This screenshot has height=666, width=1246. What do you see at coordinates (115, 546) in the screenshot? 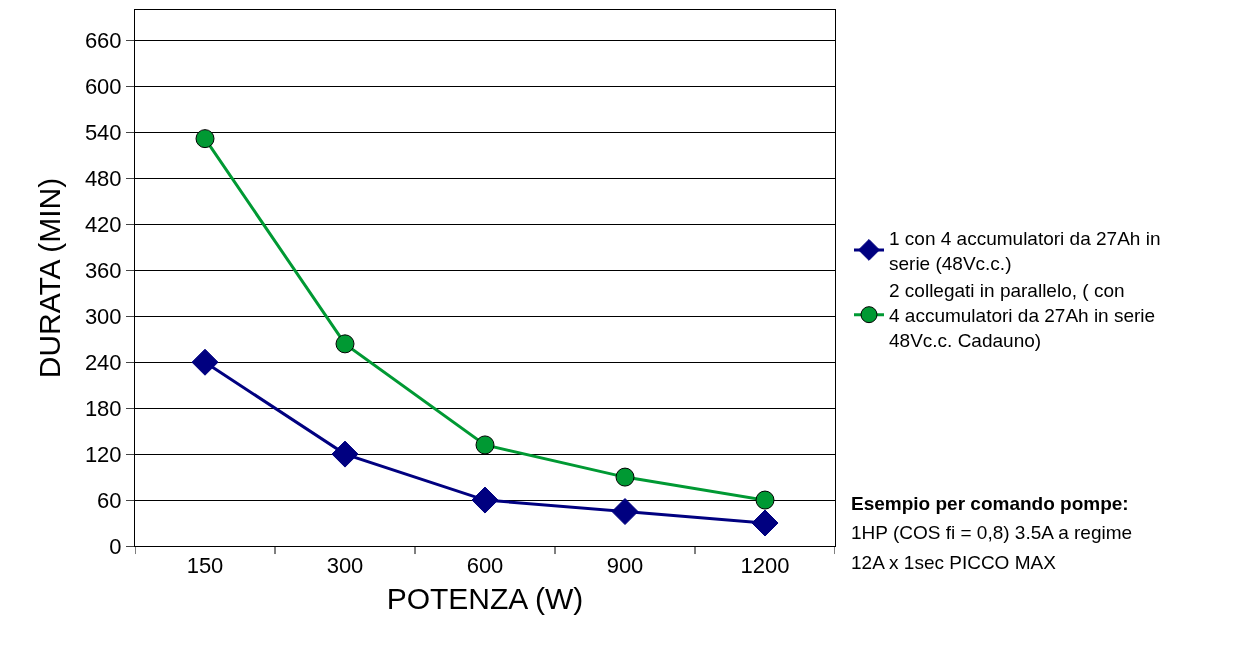
I see `y-tick-label: 0` at bounding box center [115, 546].